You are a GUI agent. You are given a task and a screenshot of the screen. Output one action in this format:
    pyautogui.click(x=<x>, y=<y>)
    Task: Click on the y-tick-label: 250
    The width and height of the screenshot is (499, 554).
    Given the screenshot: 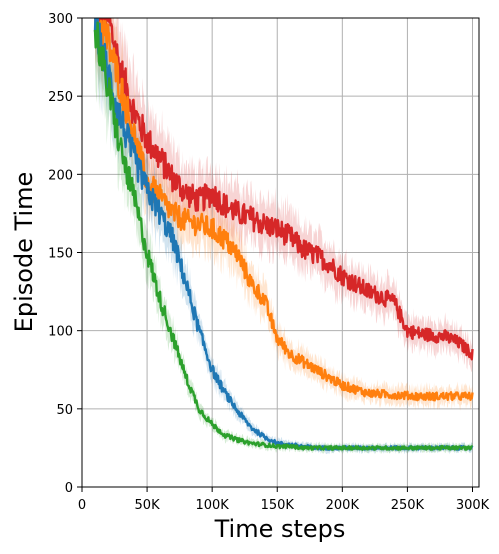 What is the action you would take?
    pyautogui.click(x=60, y=97)
    